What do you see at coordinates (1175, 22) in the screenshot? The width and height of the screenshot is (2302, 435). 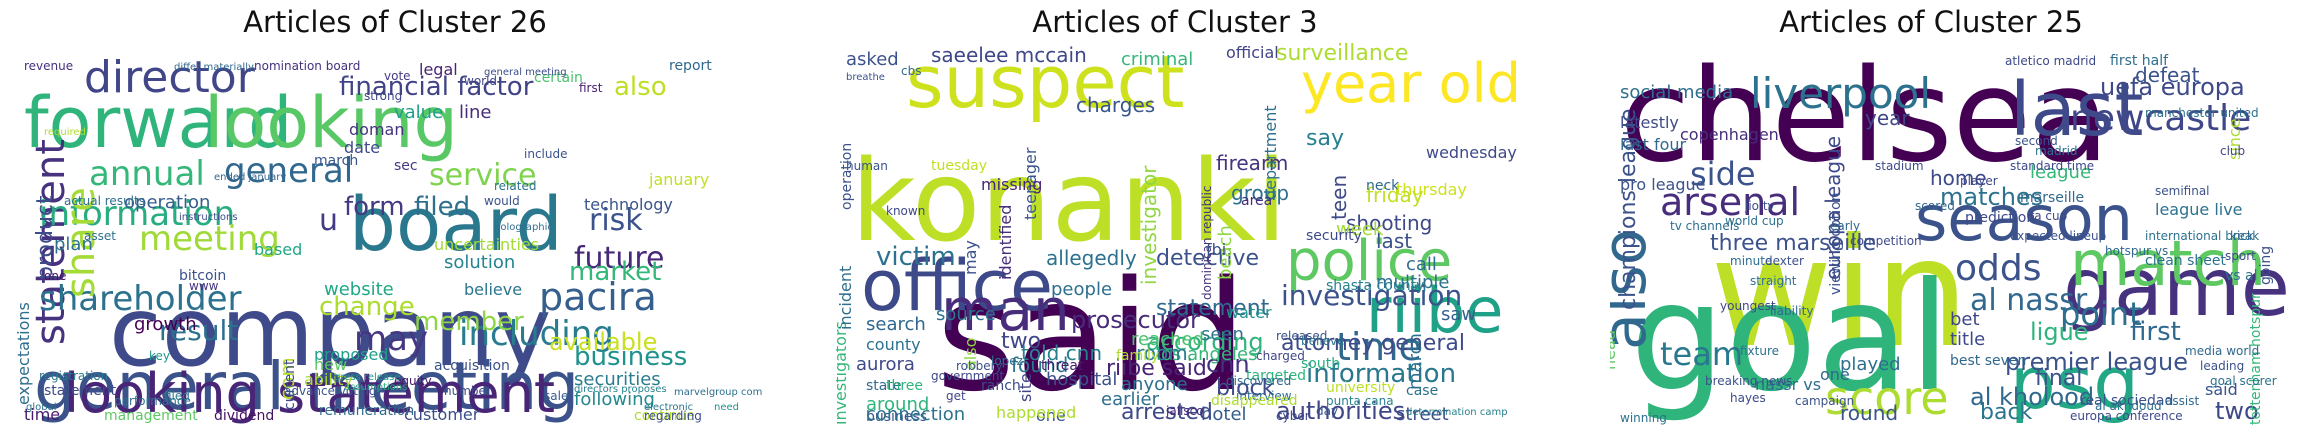 I see `panel-title: Articles of Cluster 3` at bounding box center [1175, 22].